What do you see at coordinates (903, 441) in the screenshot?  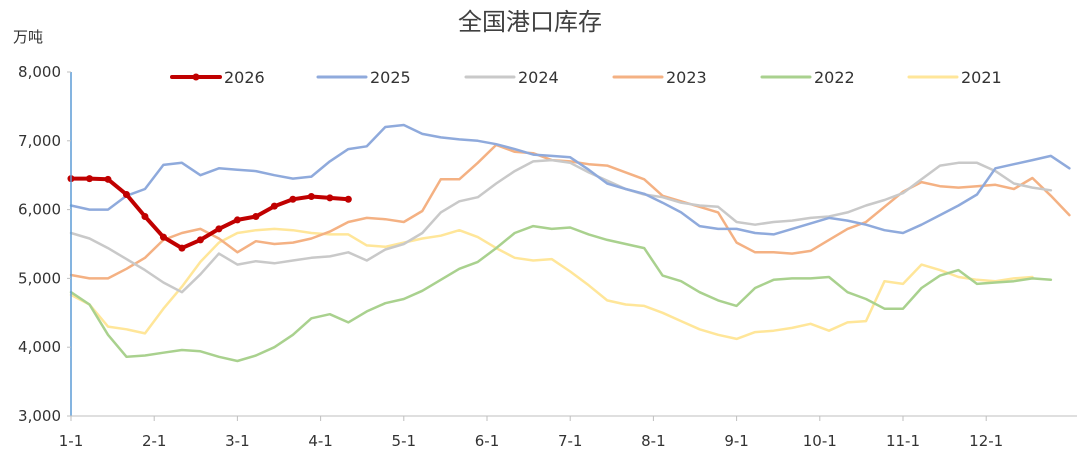 I see `x-tick-label: 11-1` at bounding box center [903, 441].